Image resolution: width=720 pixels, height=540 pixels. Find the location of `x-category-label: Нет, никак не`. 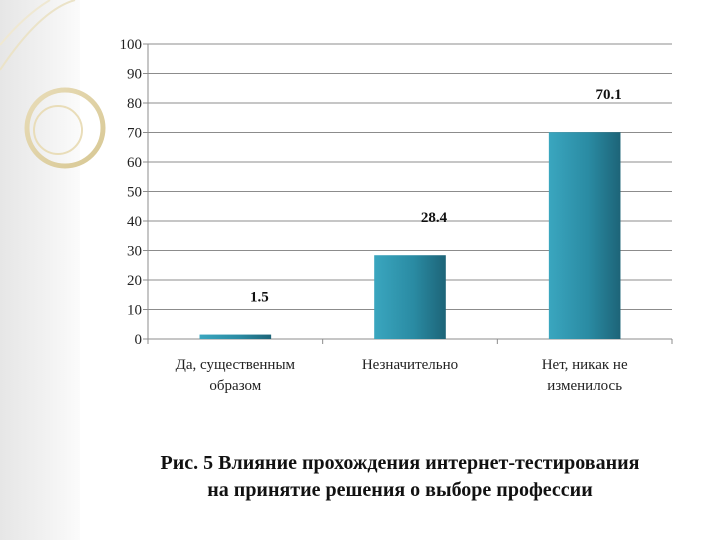

x-category-label: Нет, никак не is located at coordinates (585, 365).